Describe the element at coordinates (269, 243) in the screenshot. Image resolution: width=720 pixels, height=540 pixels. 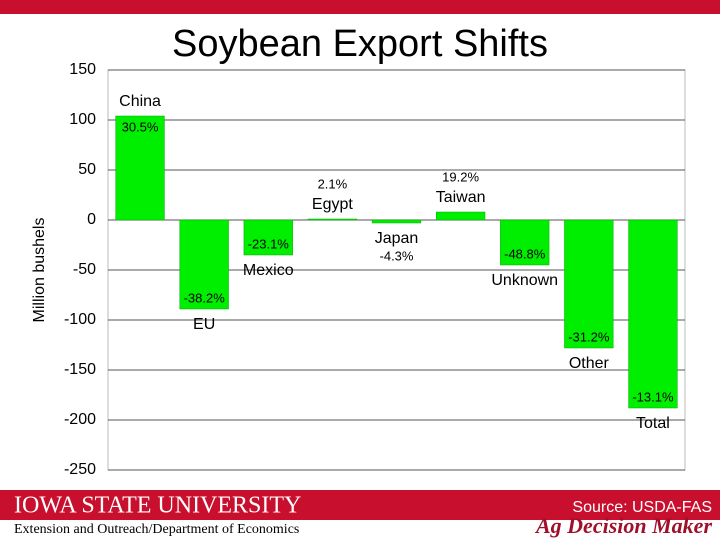
I see `percent-label: -23.1%` at that location.